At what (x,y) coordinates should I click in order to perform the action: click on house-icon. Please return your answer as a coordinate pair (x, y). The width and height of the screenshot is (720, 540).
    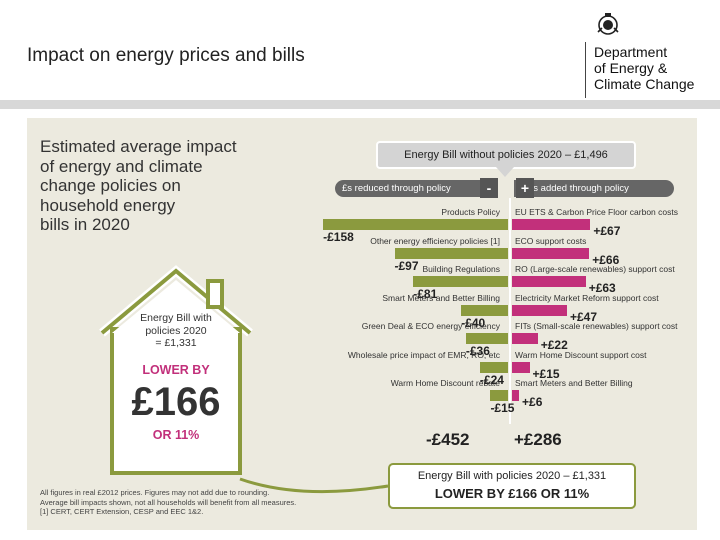
    Looking at the image, I should click on (176, 370).